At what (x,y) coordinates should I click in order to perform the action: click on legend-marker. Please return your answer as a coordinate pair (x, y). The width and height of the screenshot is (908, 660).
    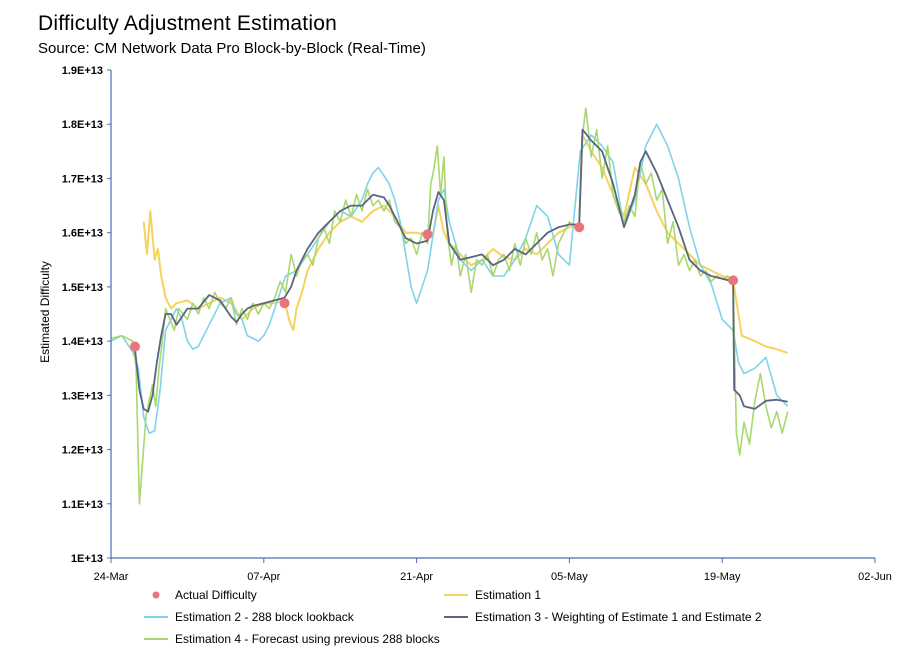
    Looking at the image, I should click on (156, 595).